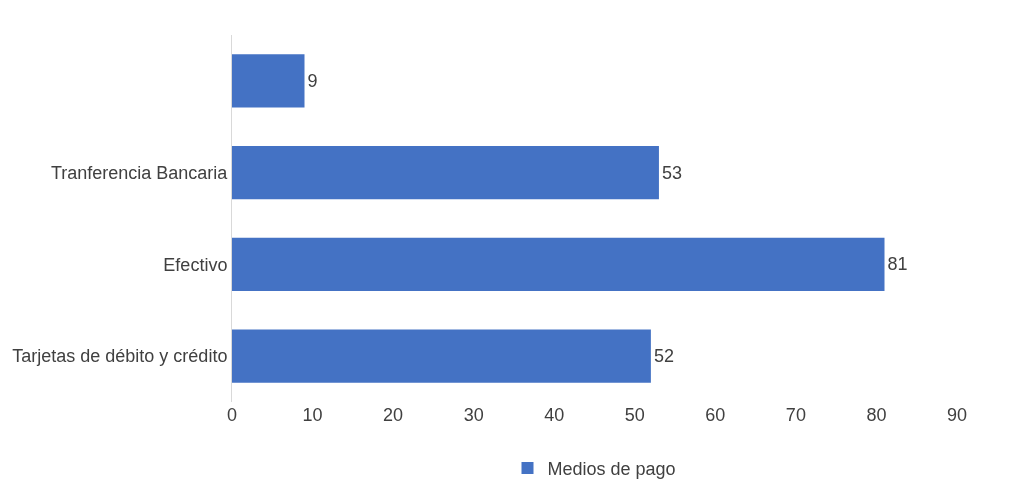  What do you see at coordinates (473, 415) in the screenshot?
I see `x-tick-label: 30` at bounding box center [473, 415].